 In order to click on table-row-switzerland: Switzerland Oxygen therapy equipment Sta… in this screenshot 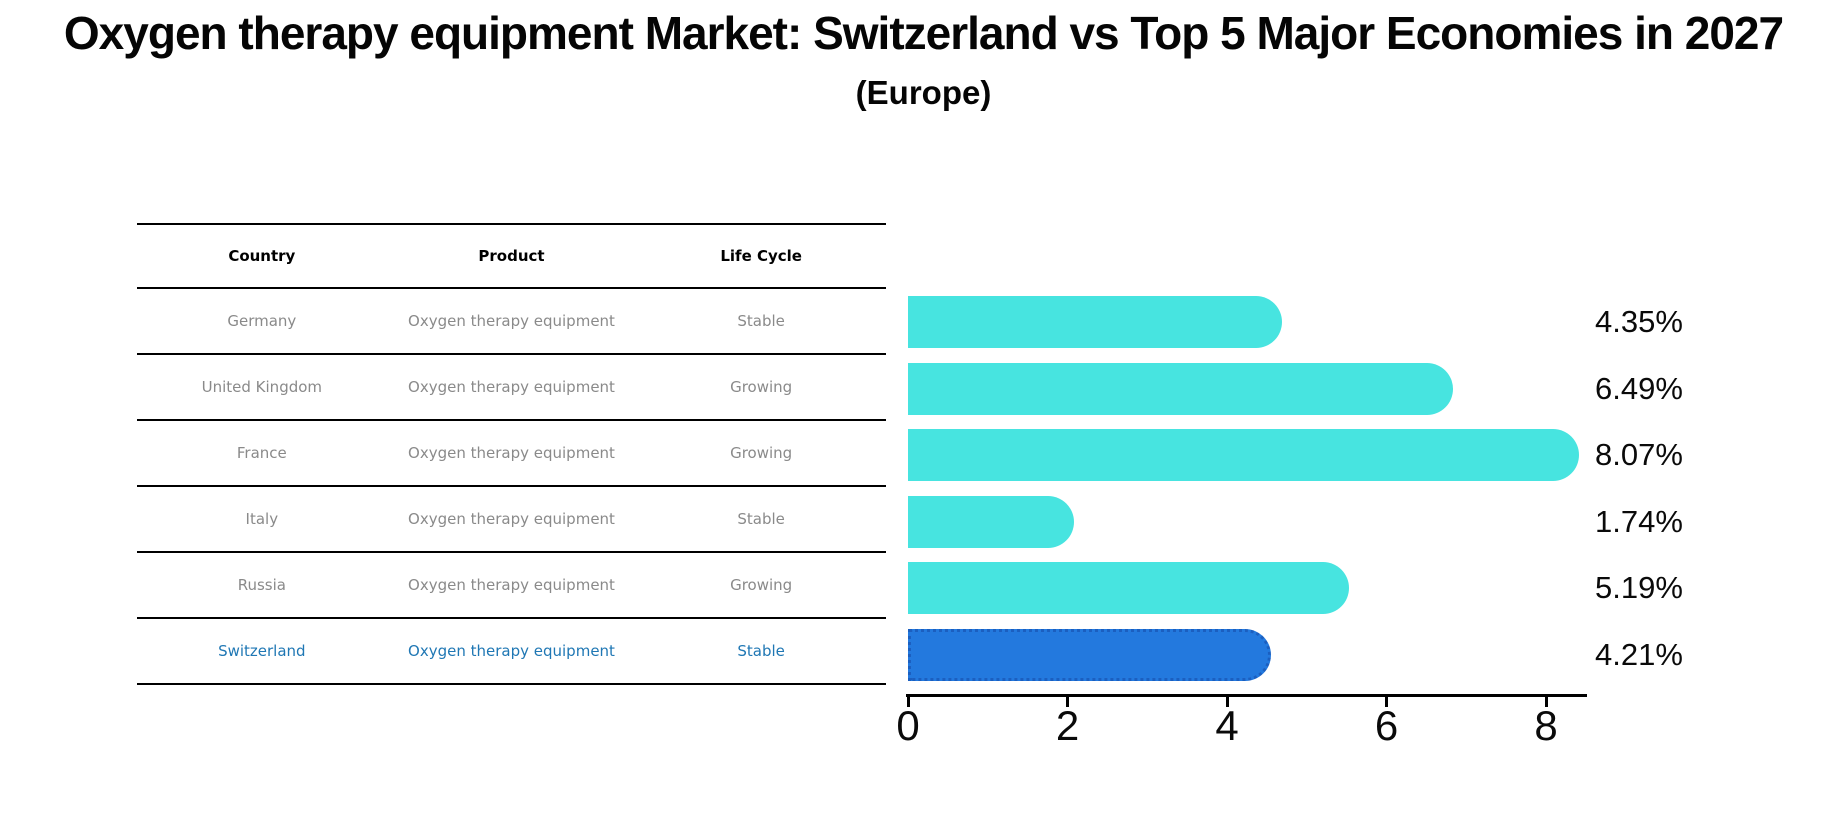, I will do `click(511, 651)`.